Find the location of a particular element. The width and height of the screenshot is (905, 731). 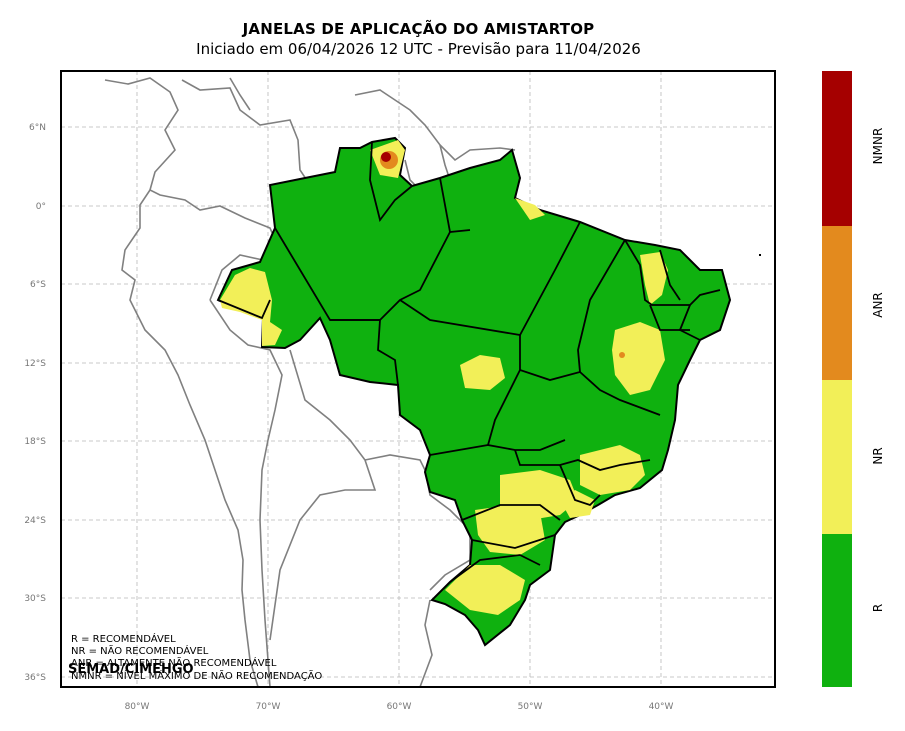

colorbar-nmnr is located at coordinates (837, 148).